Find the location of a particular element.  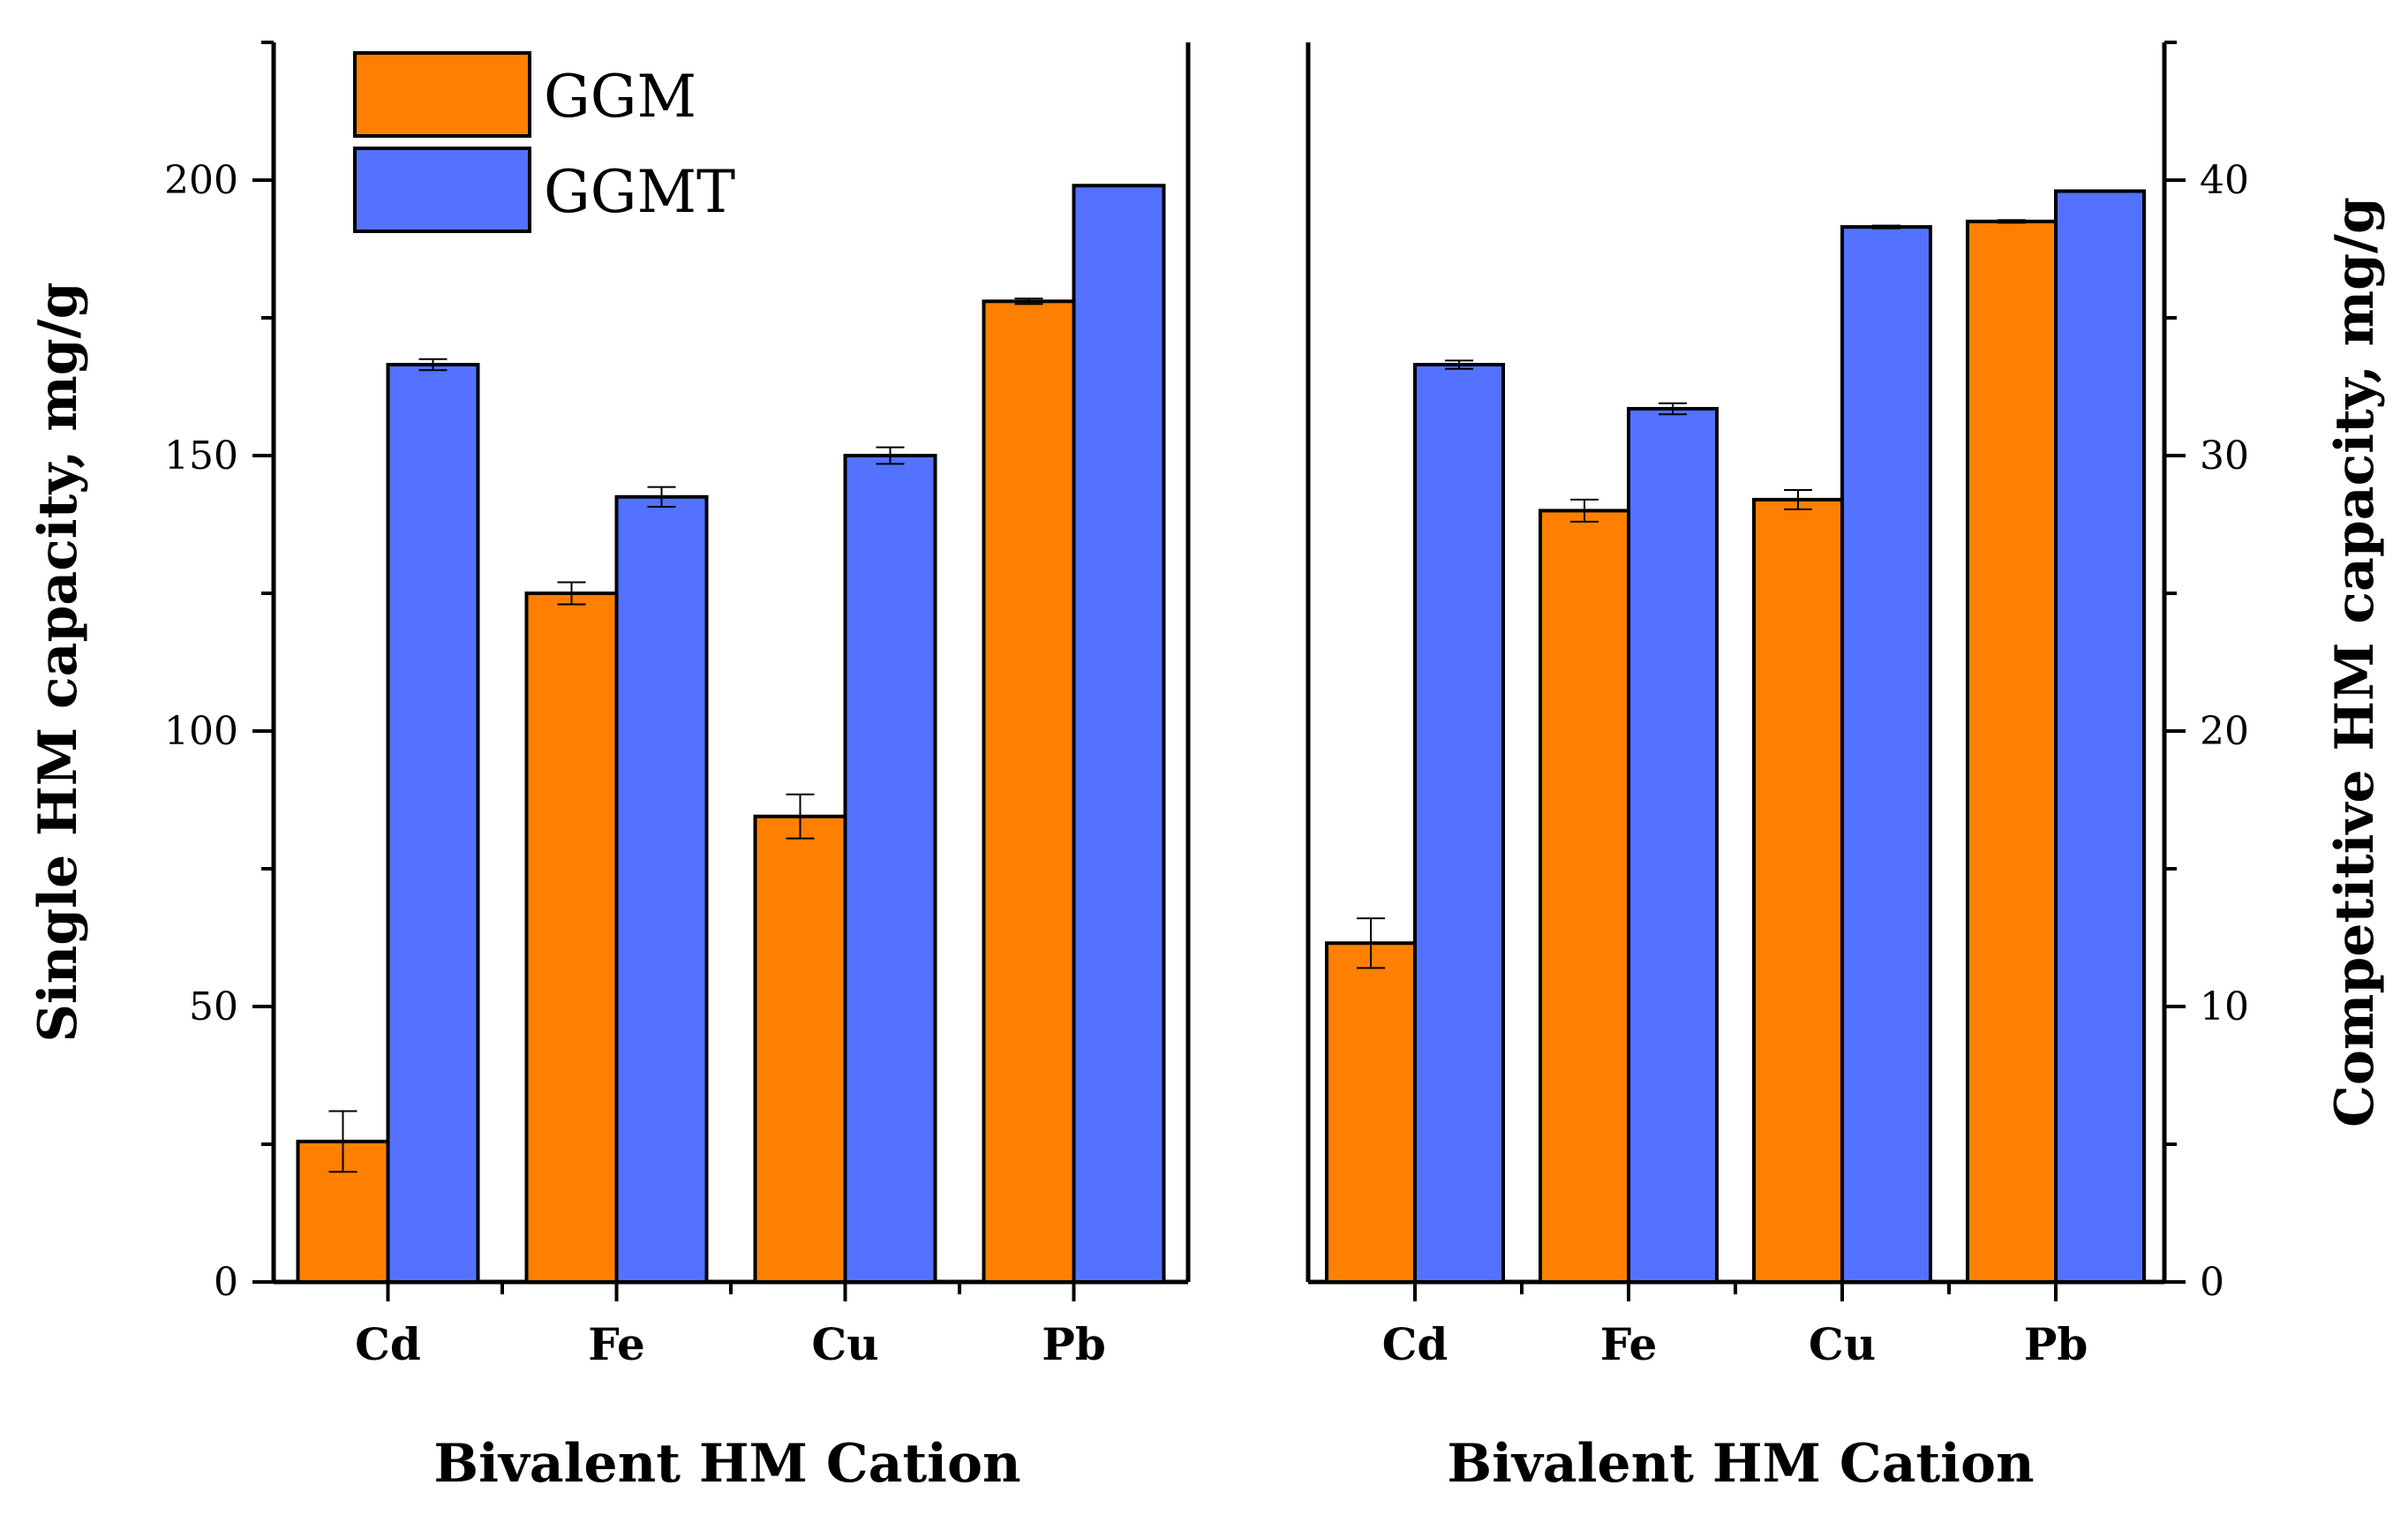

left-x-axis-title: Bivalent HM Cation is located at coordinates (726, 1464).